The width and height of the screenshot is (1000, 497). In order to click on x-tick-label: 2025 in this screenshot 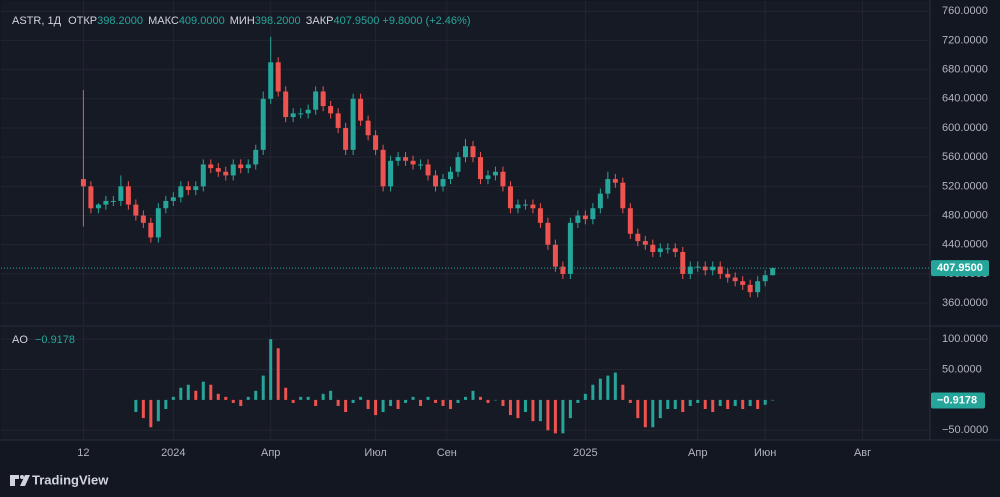, I will do `click(585, 453)`.